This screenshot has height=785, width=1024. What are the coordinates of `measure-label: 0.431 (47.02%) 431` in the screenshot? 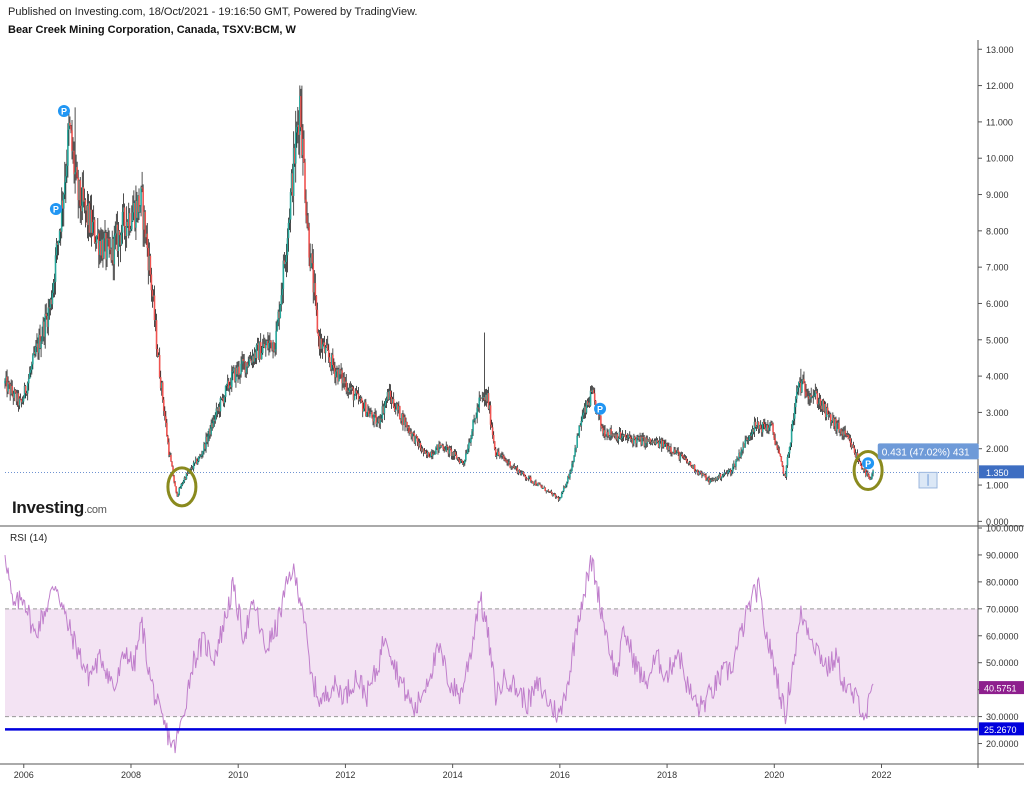 It's located at (926, 452).